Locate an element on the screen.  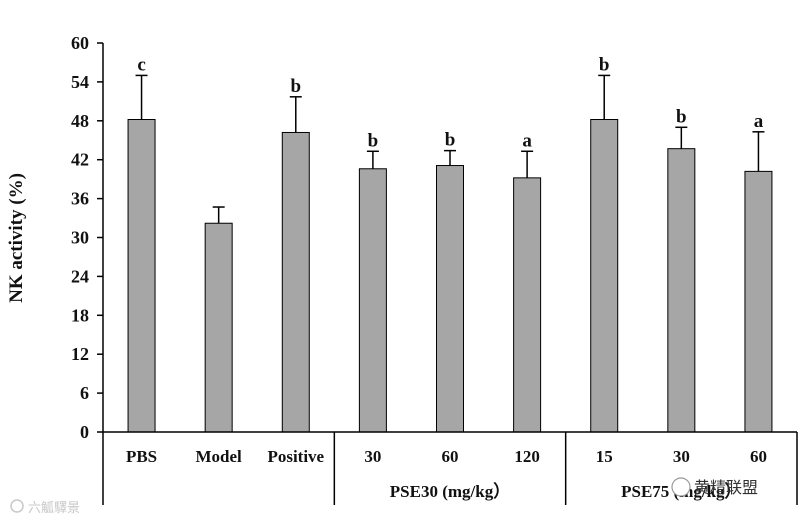
watermark-left: 六觚驛景 is located at coordinates (45, 507).